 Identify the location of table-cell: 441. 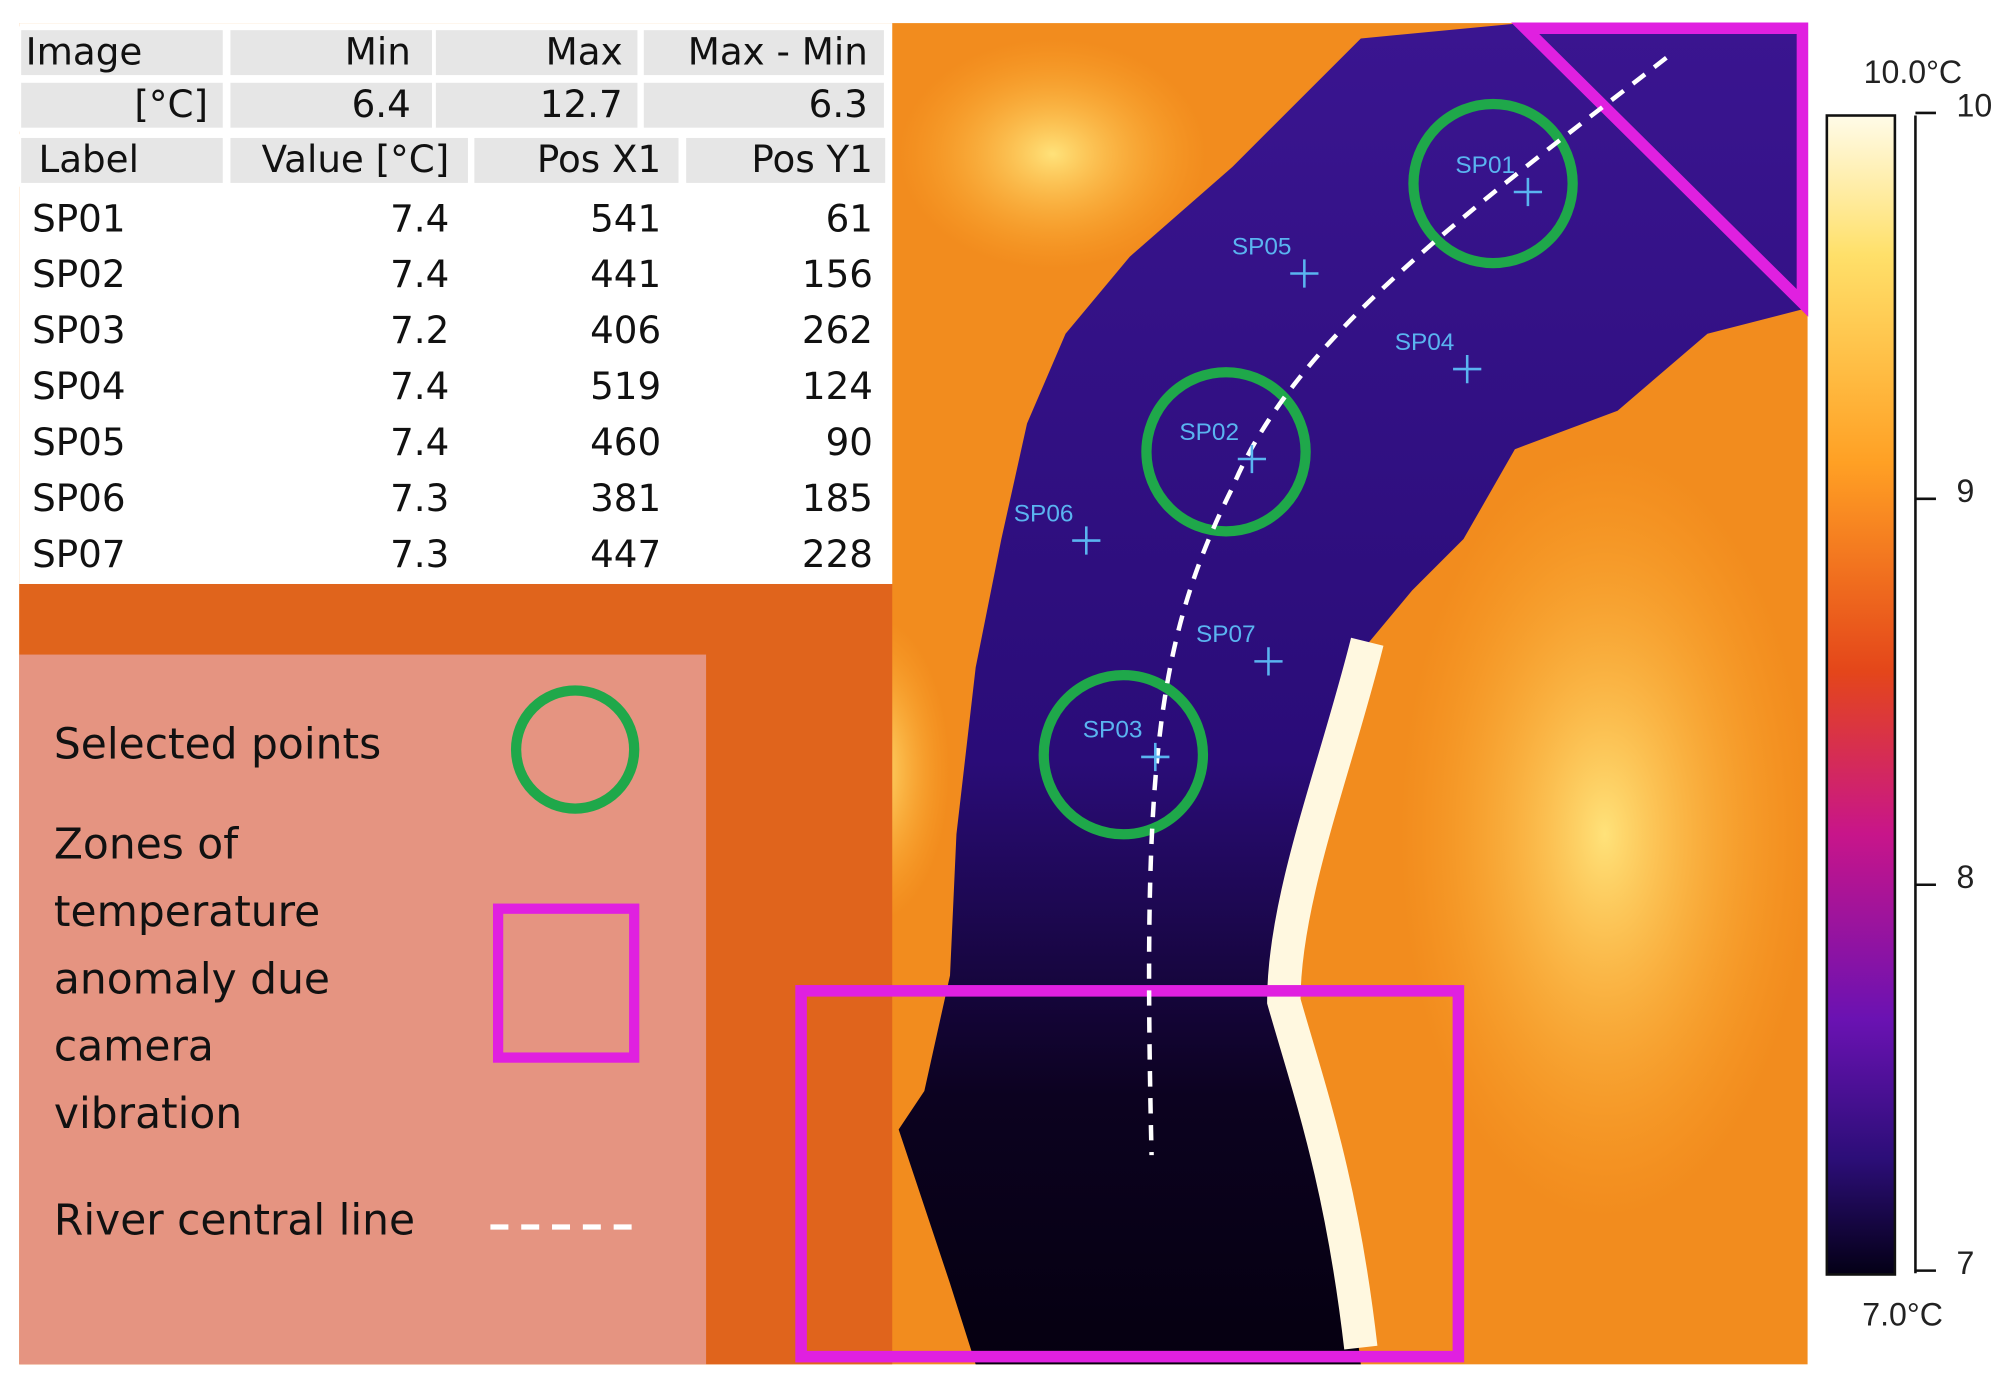
(625, 274).